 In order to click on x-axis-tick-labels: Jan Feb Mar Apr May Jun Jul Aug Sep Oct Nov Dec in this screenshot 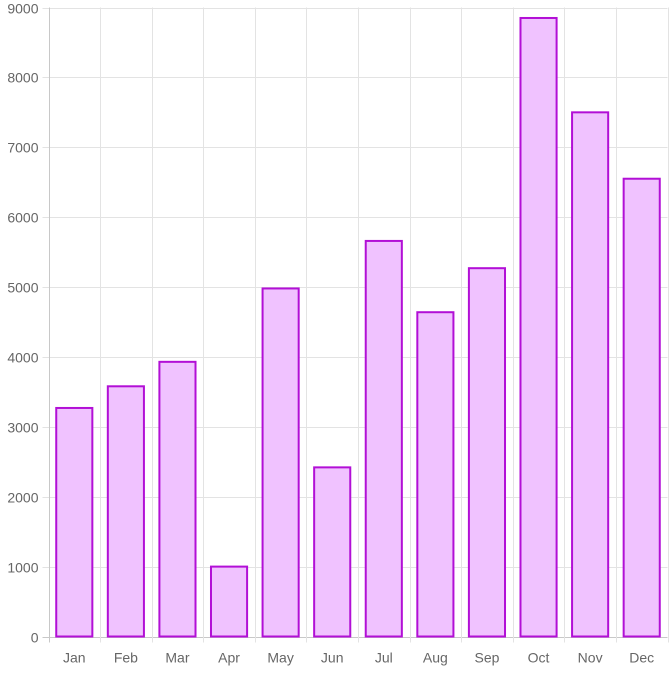, I will do `click(358, 658)`.